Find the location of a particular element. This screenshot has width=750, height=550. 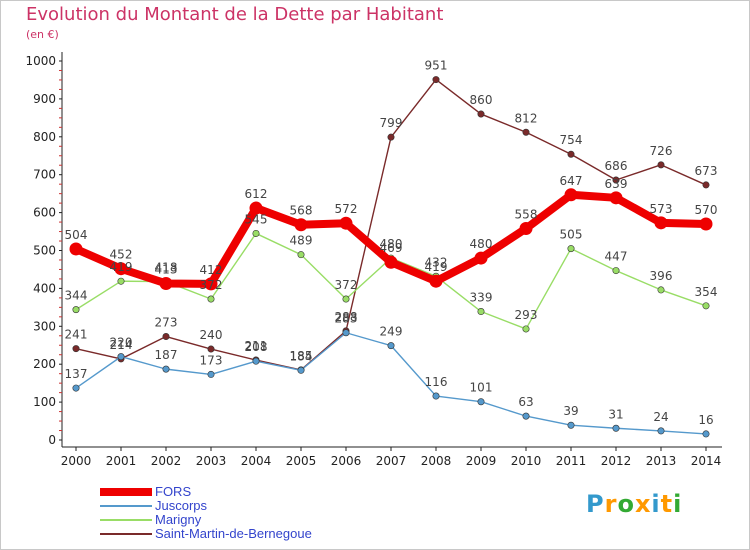

data-label: 951 is located at coordinates (436, 66).